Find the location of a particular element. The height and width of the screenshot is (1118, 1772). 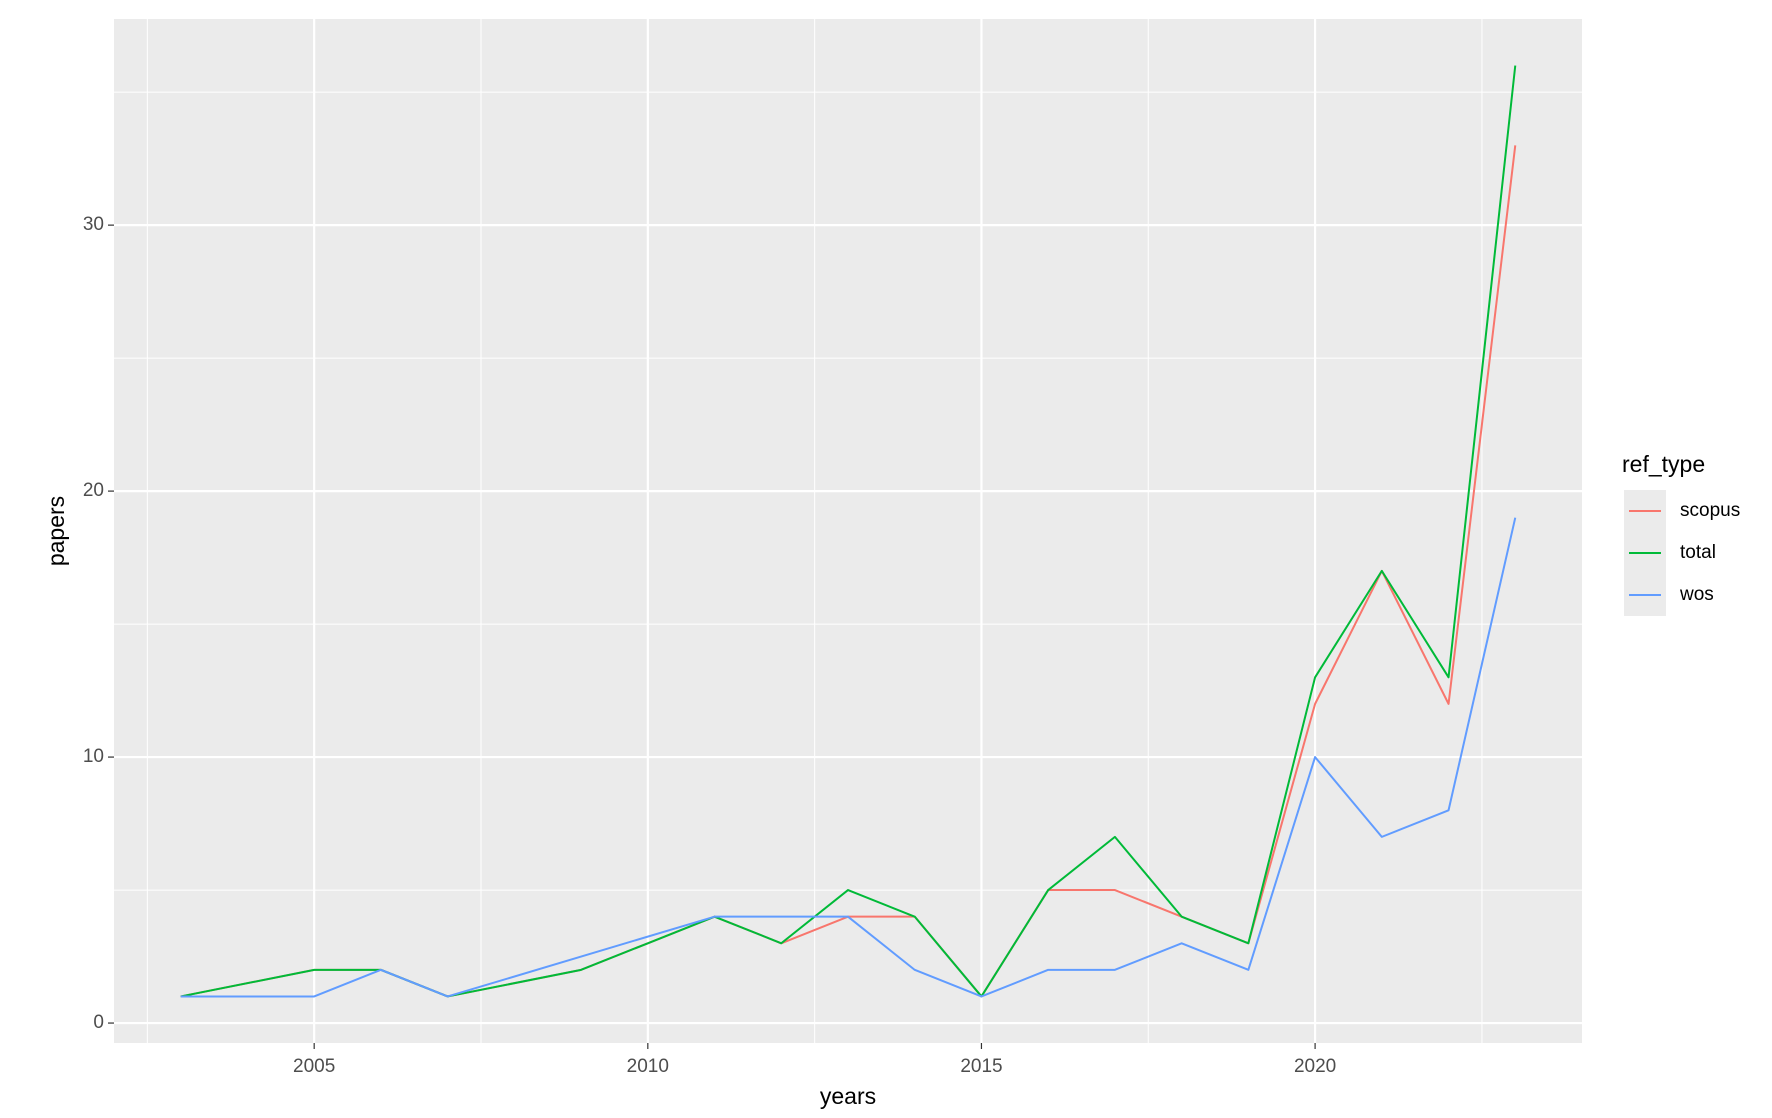

x-tick-label: 2005 is located at coordinates (314, 1066).